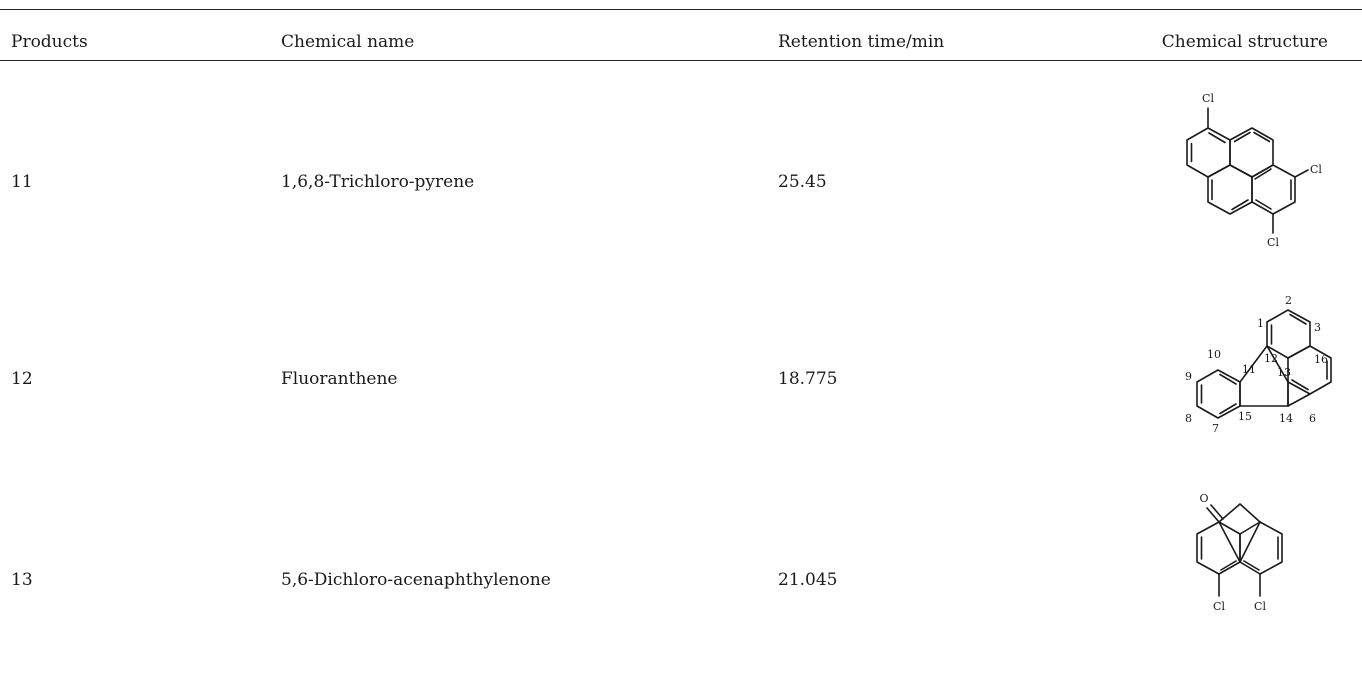  What do you see at coordinates (1286, 418) in the screenshot?
I see `atom-number-14: 14` at bounding box center [1286, 418].